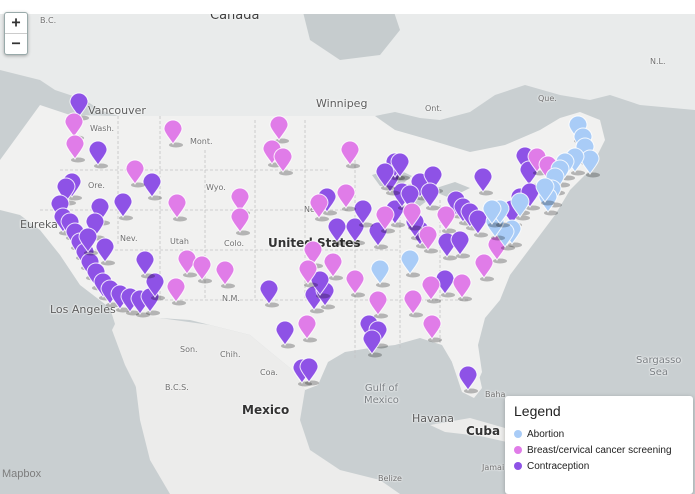 This screenshot has width=695, height=494. I want to click on place-label-eureka: Eureka, so click(39, 224).